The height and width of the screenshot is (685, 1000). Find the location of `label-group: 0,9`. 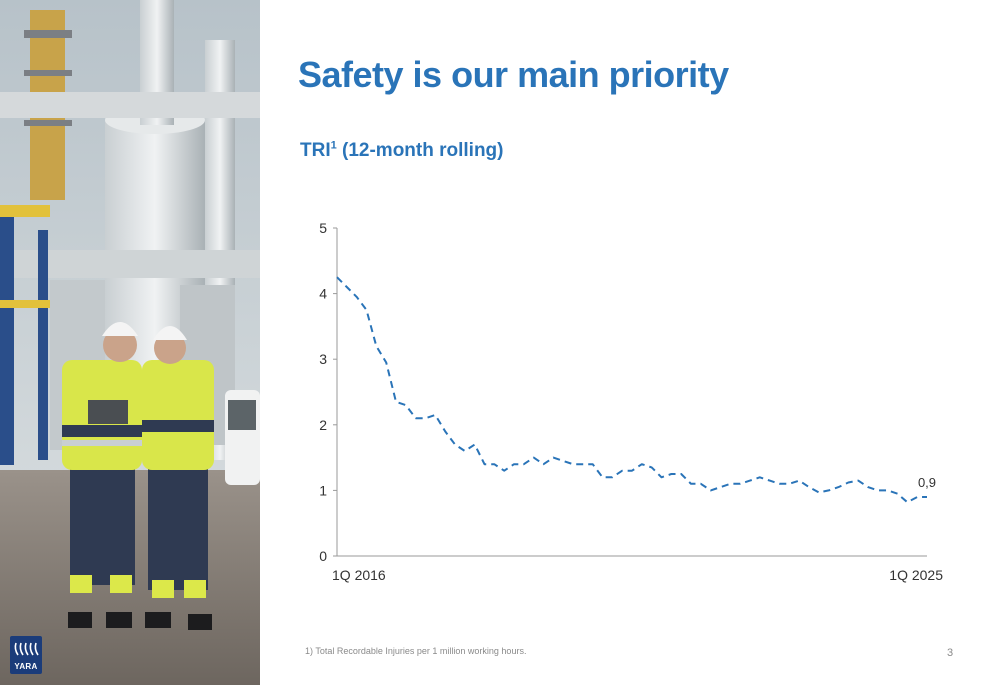

label-group: 0,9 is located at coordinates (927, 482).